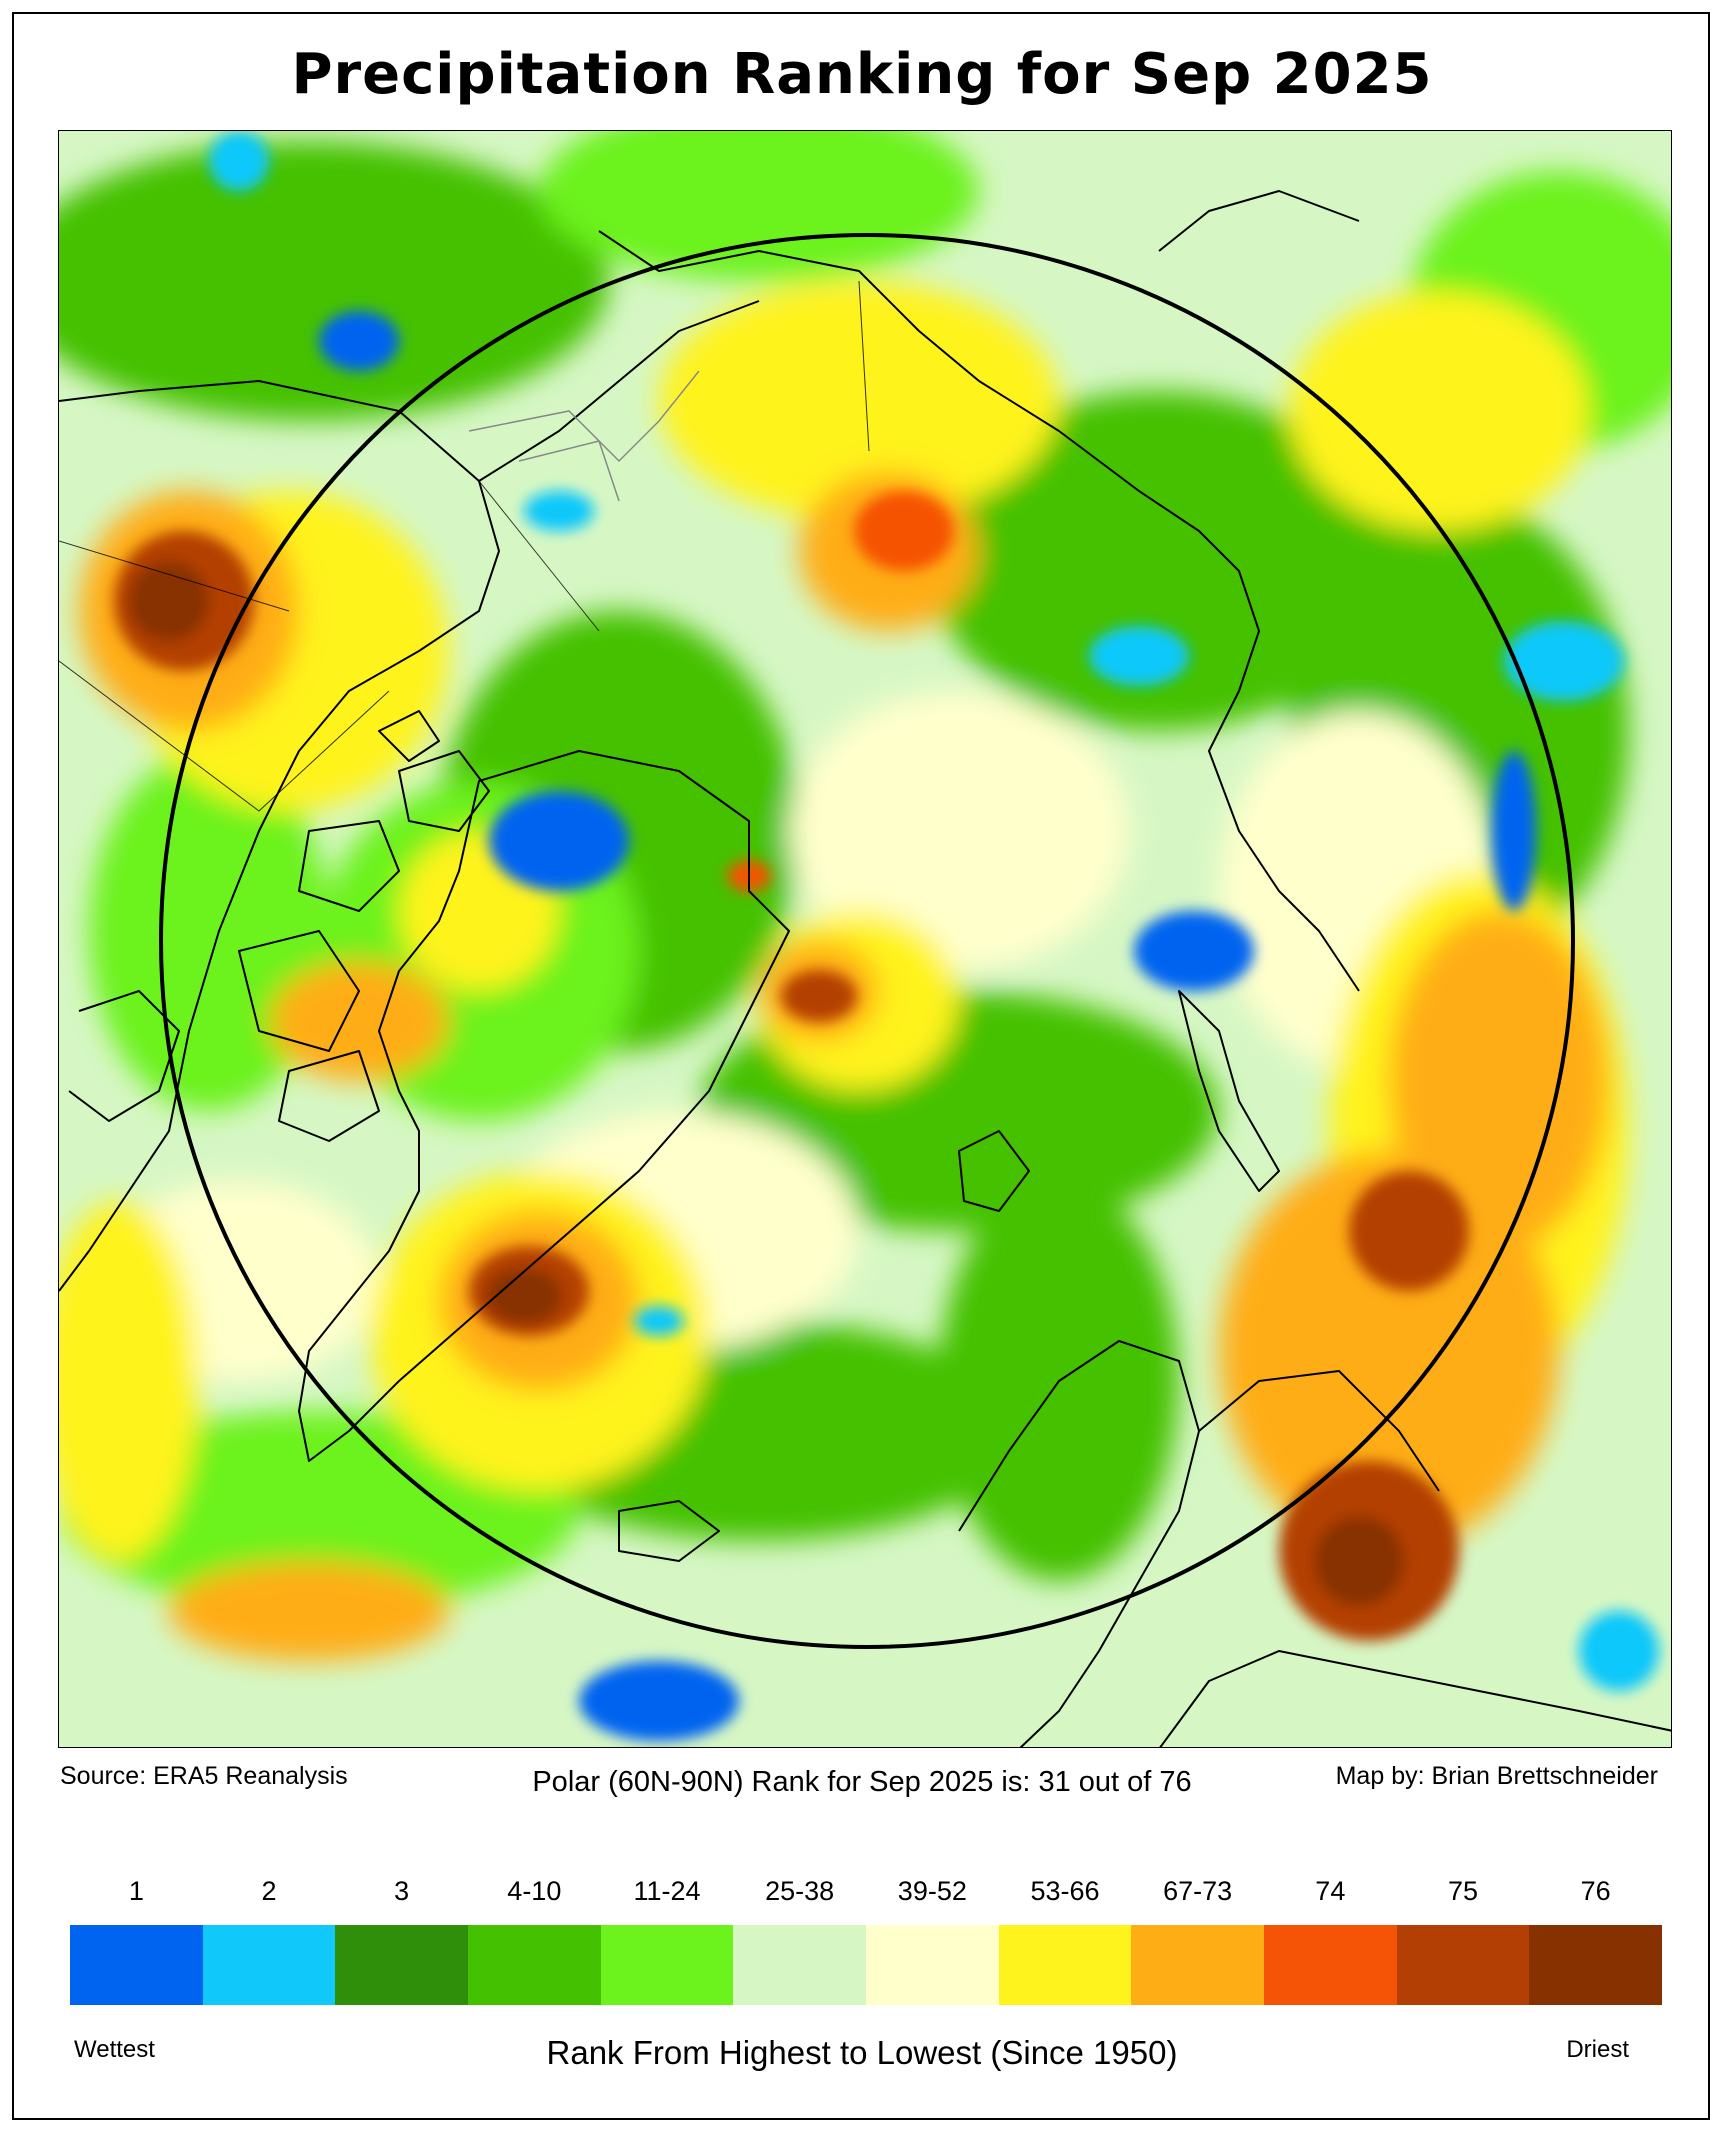  What do you see at coordinates (667, 1891) in the screenshot?
I see `legend-tick-label: 11-24` at bounding box center [667, 1891].